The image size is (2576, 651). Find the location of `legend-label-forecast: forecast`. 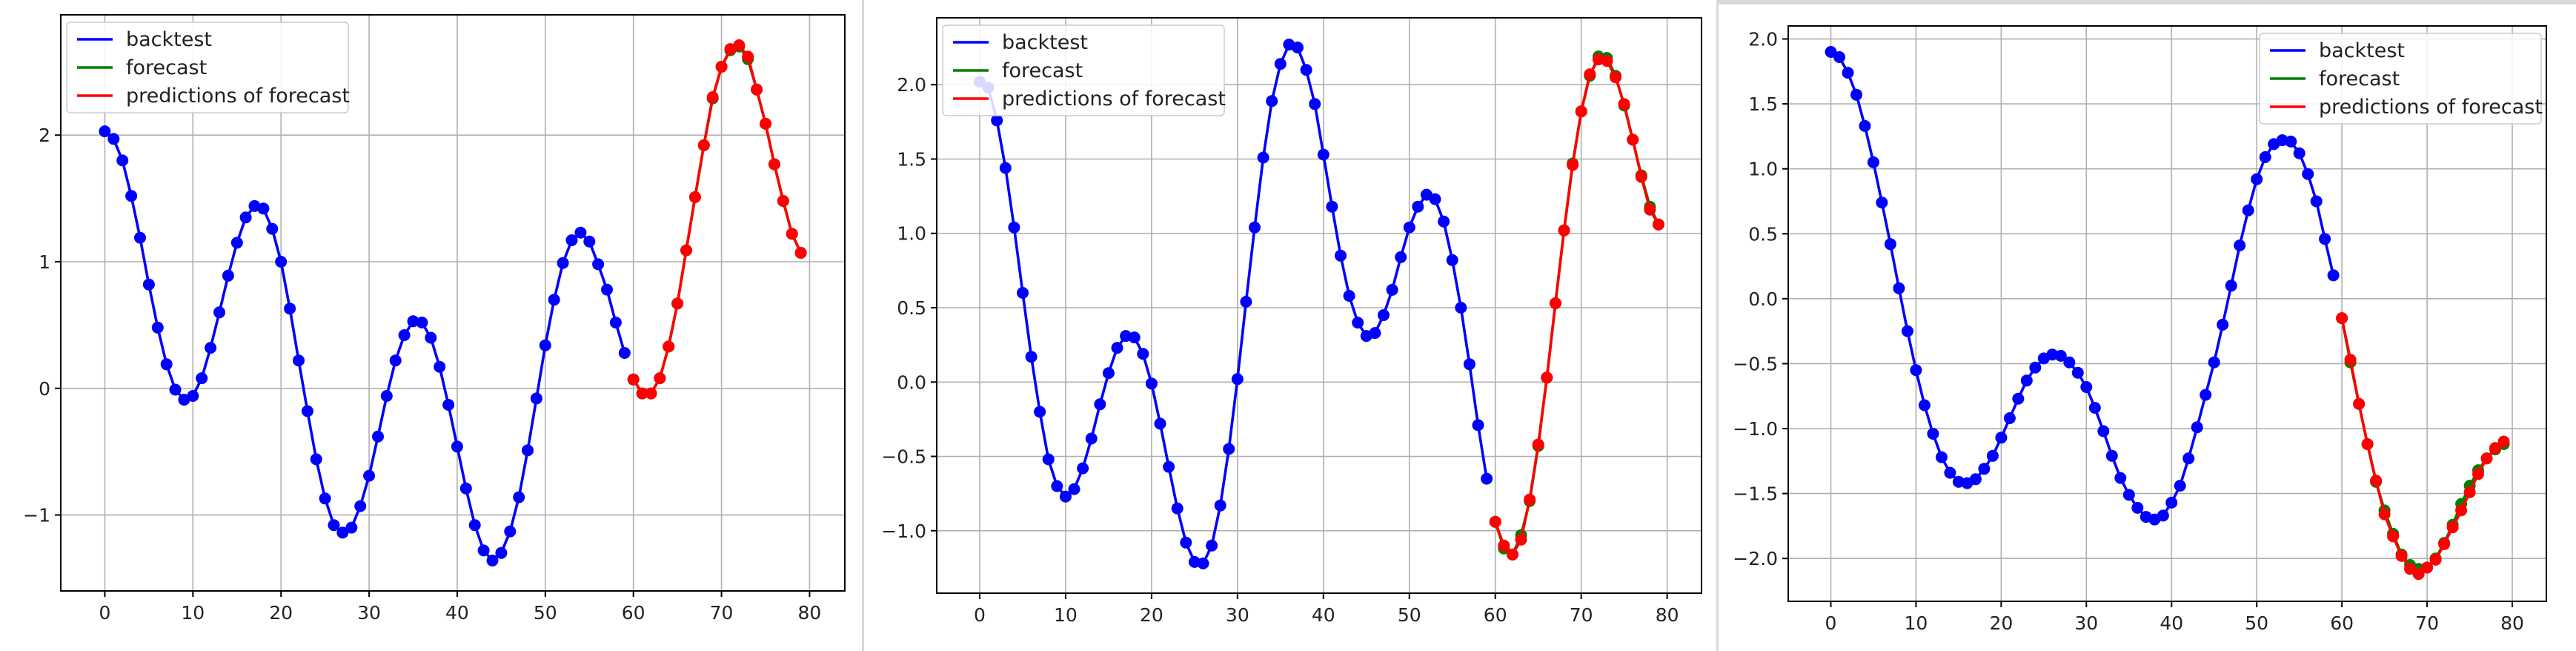

legend-label-forecast: forecast is located at coordinates (2359, 78).